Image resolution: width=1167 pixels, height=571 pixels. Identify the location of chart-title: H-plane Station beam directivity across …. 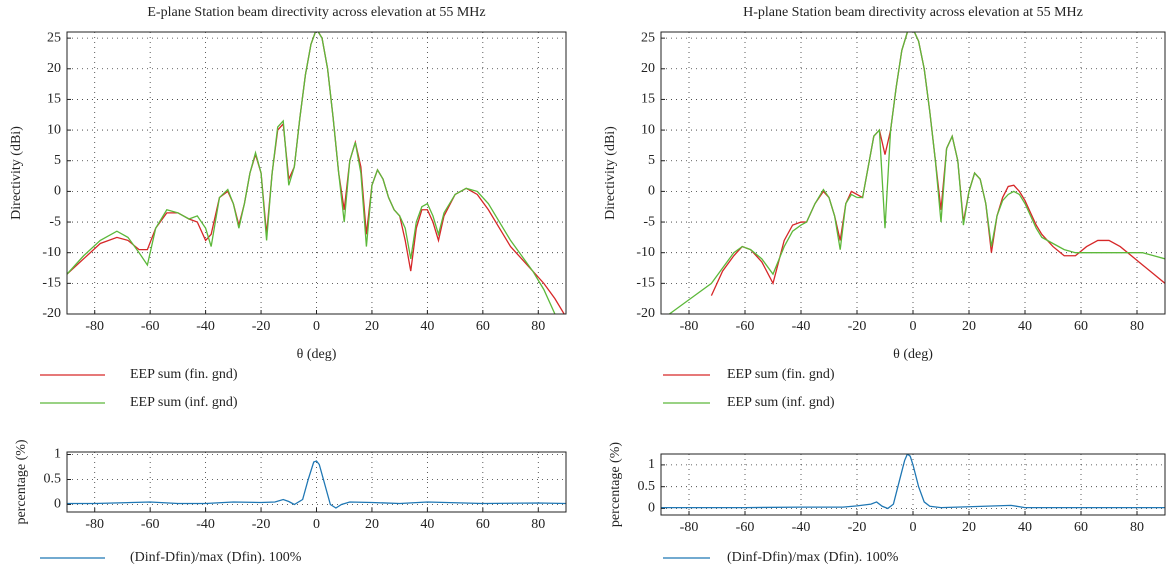
(913, 12).